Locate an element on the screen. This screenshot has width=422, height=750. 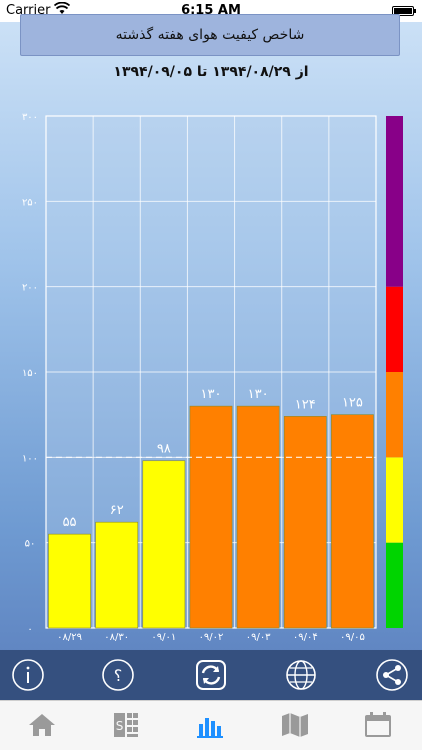
page-title: شاخص کیفیت هوای هفته گذشته is located at coordinates (210, 35).